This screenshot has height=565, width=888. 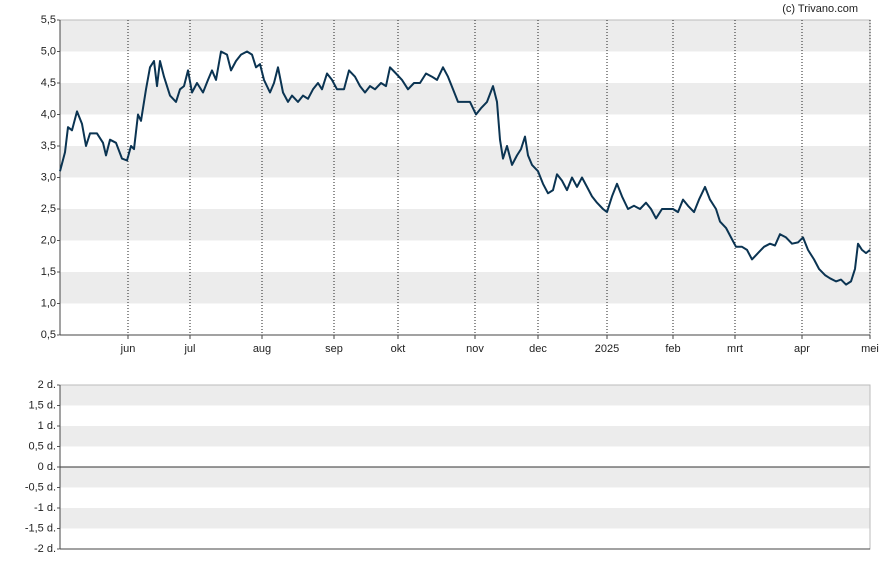 I want to click on y-tick-label: -0,5 d., so click(x=40, y=487).